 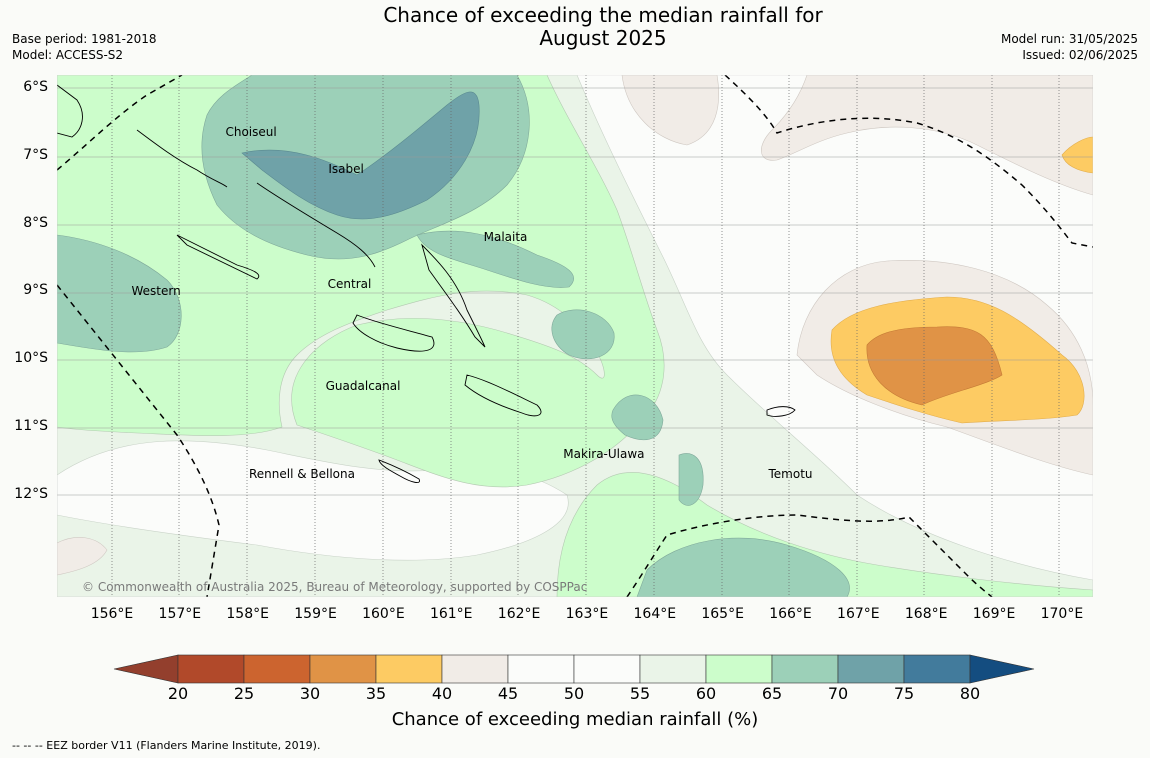 What do you see at coordinates (349, 284) in the screenshot?
I see `region-label-central: Central` at bounding box center [349, 284].